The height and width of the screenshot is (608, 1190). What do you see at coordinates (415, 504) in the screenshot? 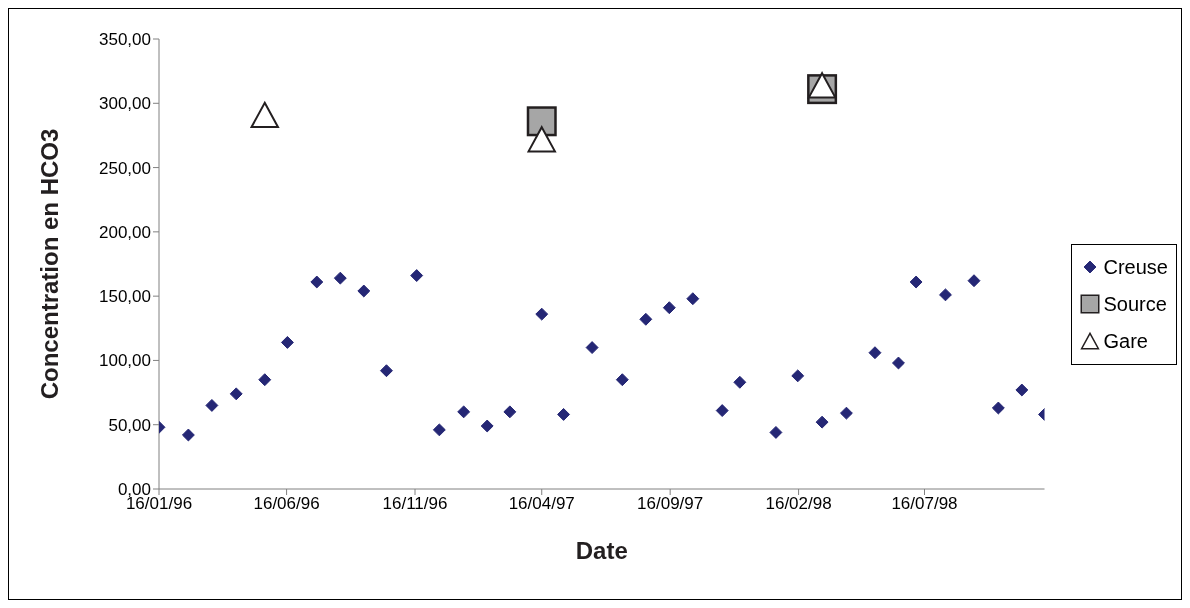
I see `x-tick-label: 16/11/96` at bounding box center [415, 504].